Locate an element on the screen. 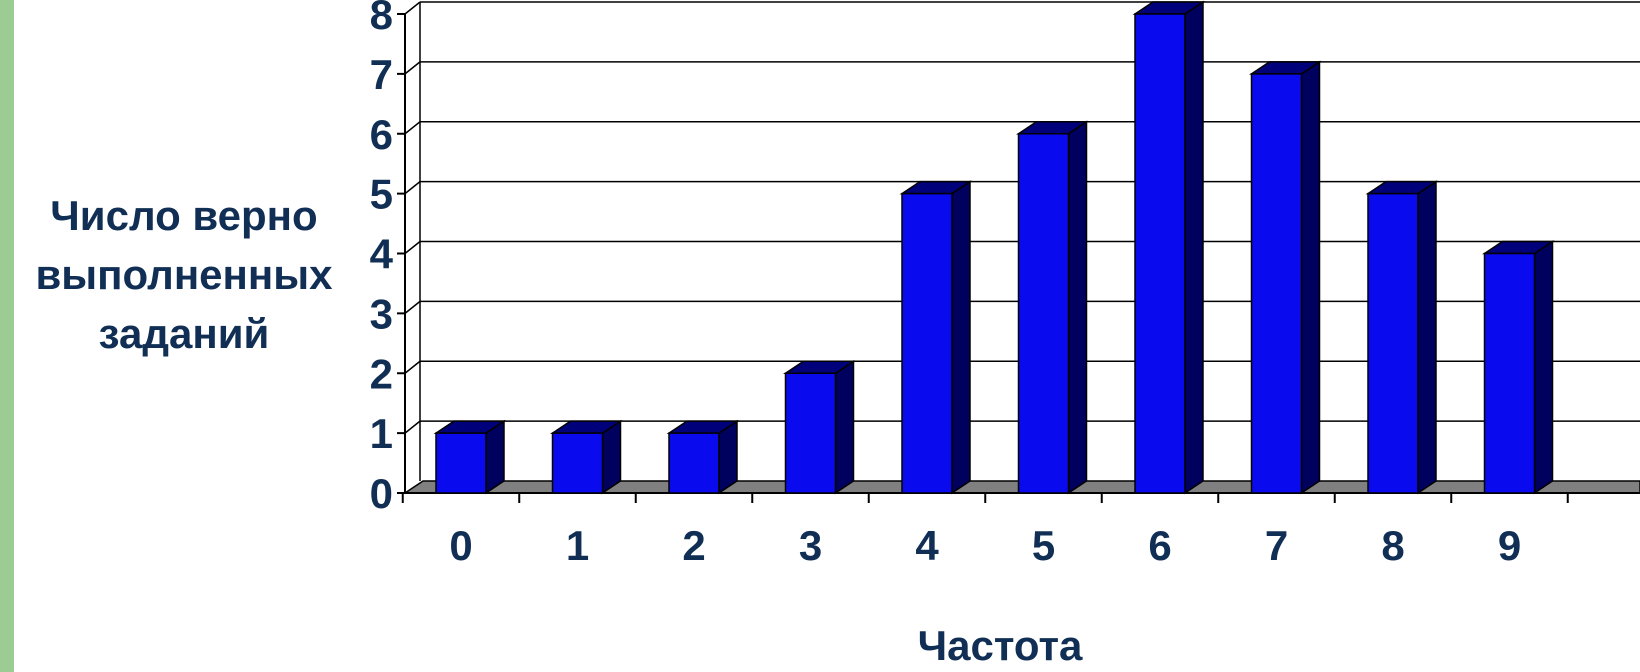  x-tick-label: 1 is located at coordinates (577, 545).